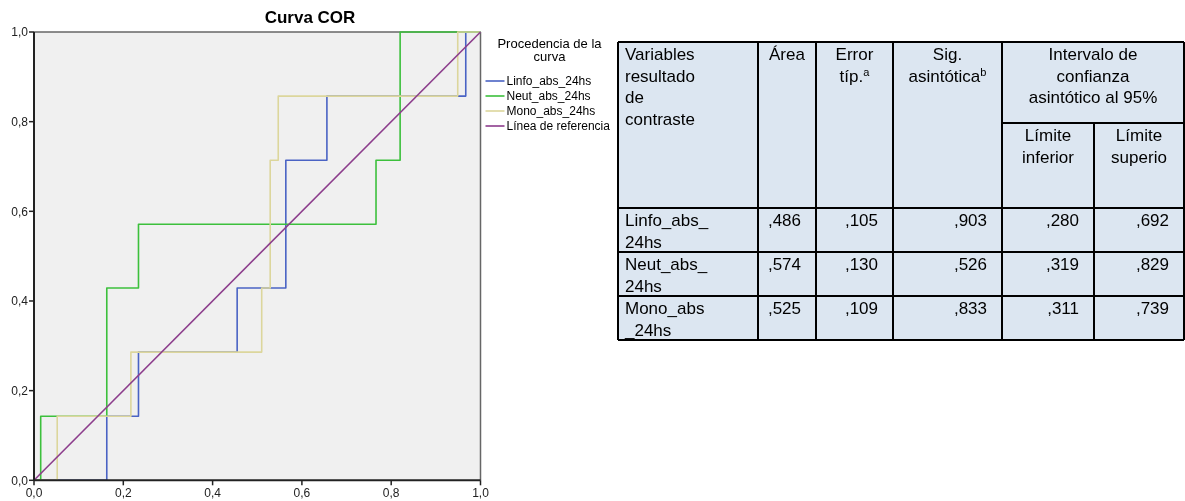 The image size is (1185, 501). Describe the element at coordinates (213, 493) in the screenshot. I see `x-tick-label: 0,4` at that location.